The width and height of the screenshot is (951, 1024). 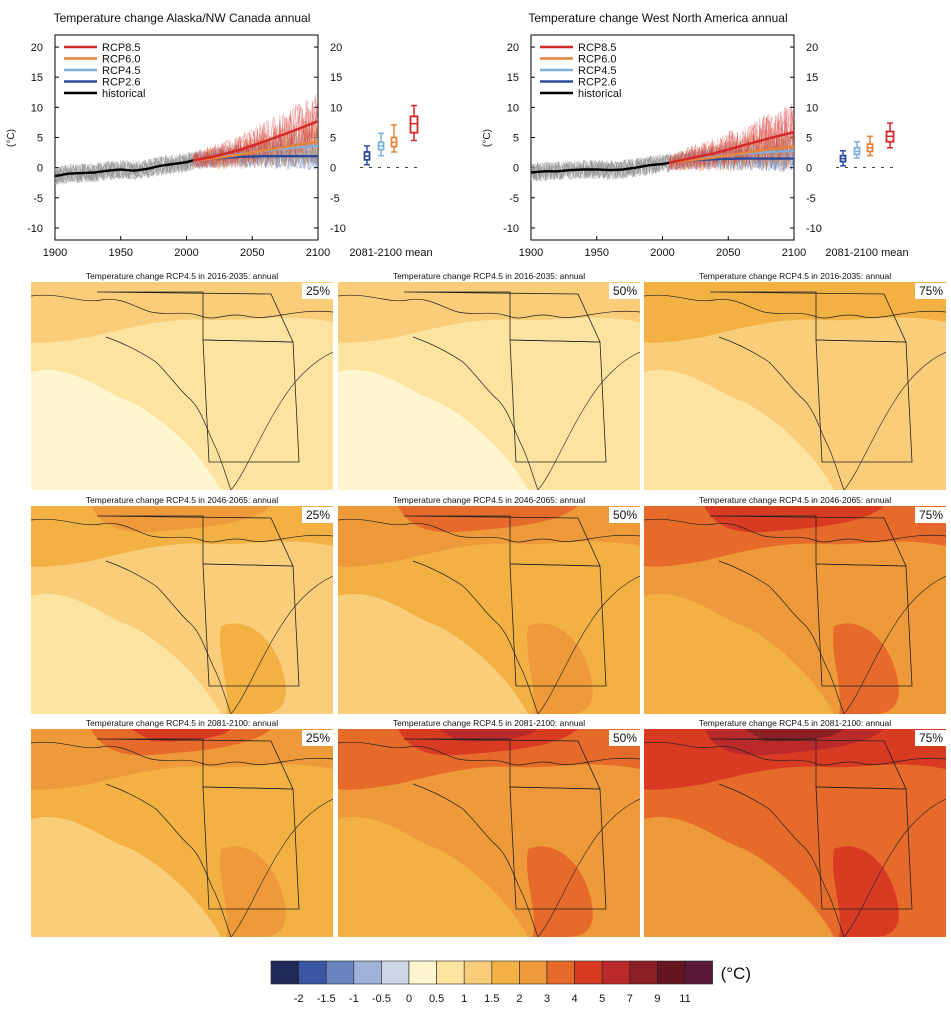 What do you see at coordinates (121, 60) in the screenshot?
I see `legend-label: RCP6.0` at bounding box center [121, 60].